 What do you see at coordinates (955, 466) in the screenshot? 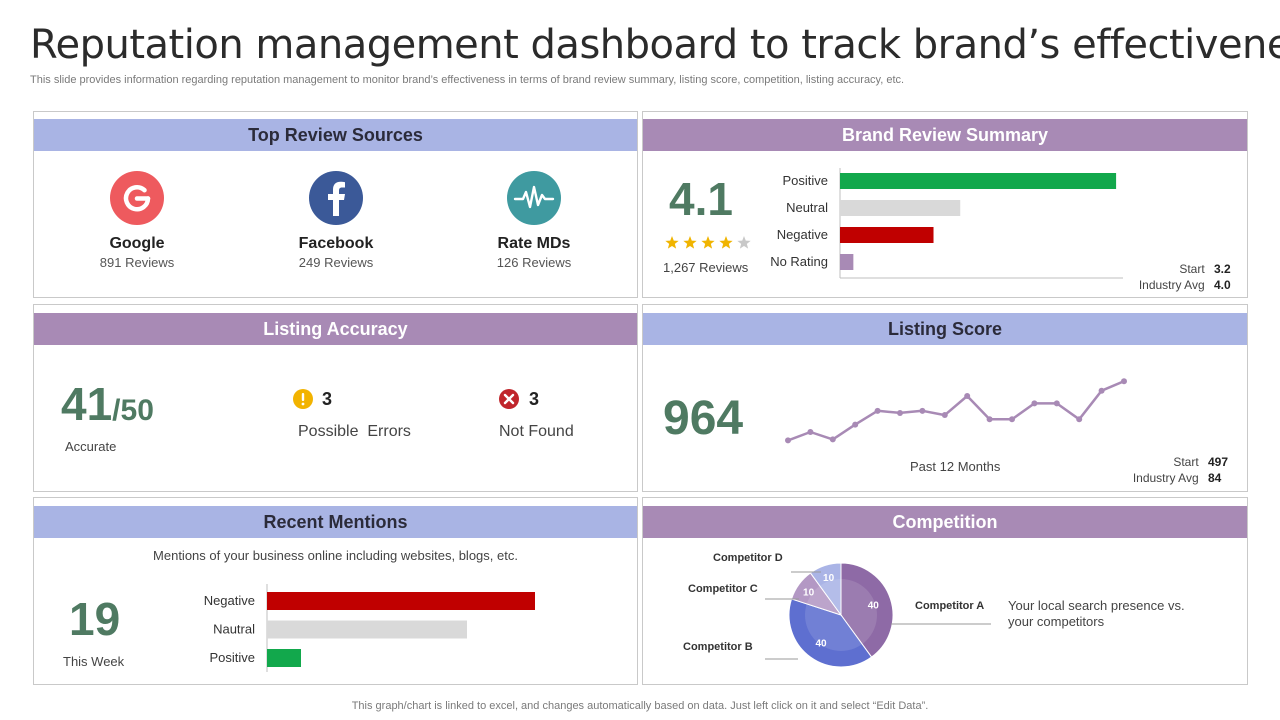
I see `listing-score-period: Past 12 Months` at bounding box center [955, 466].